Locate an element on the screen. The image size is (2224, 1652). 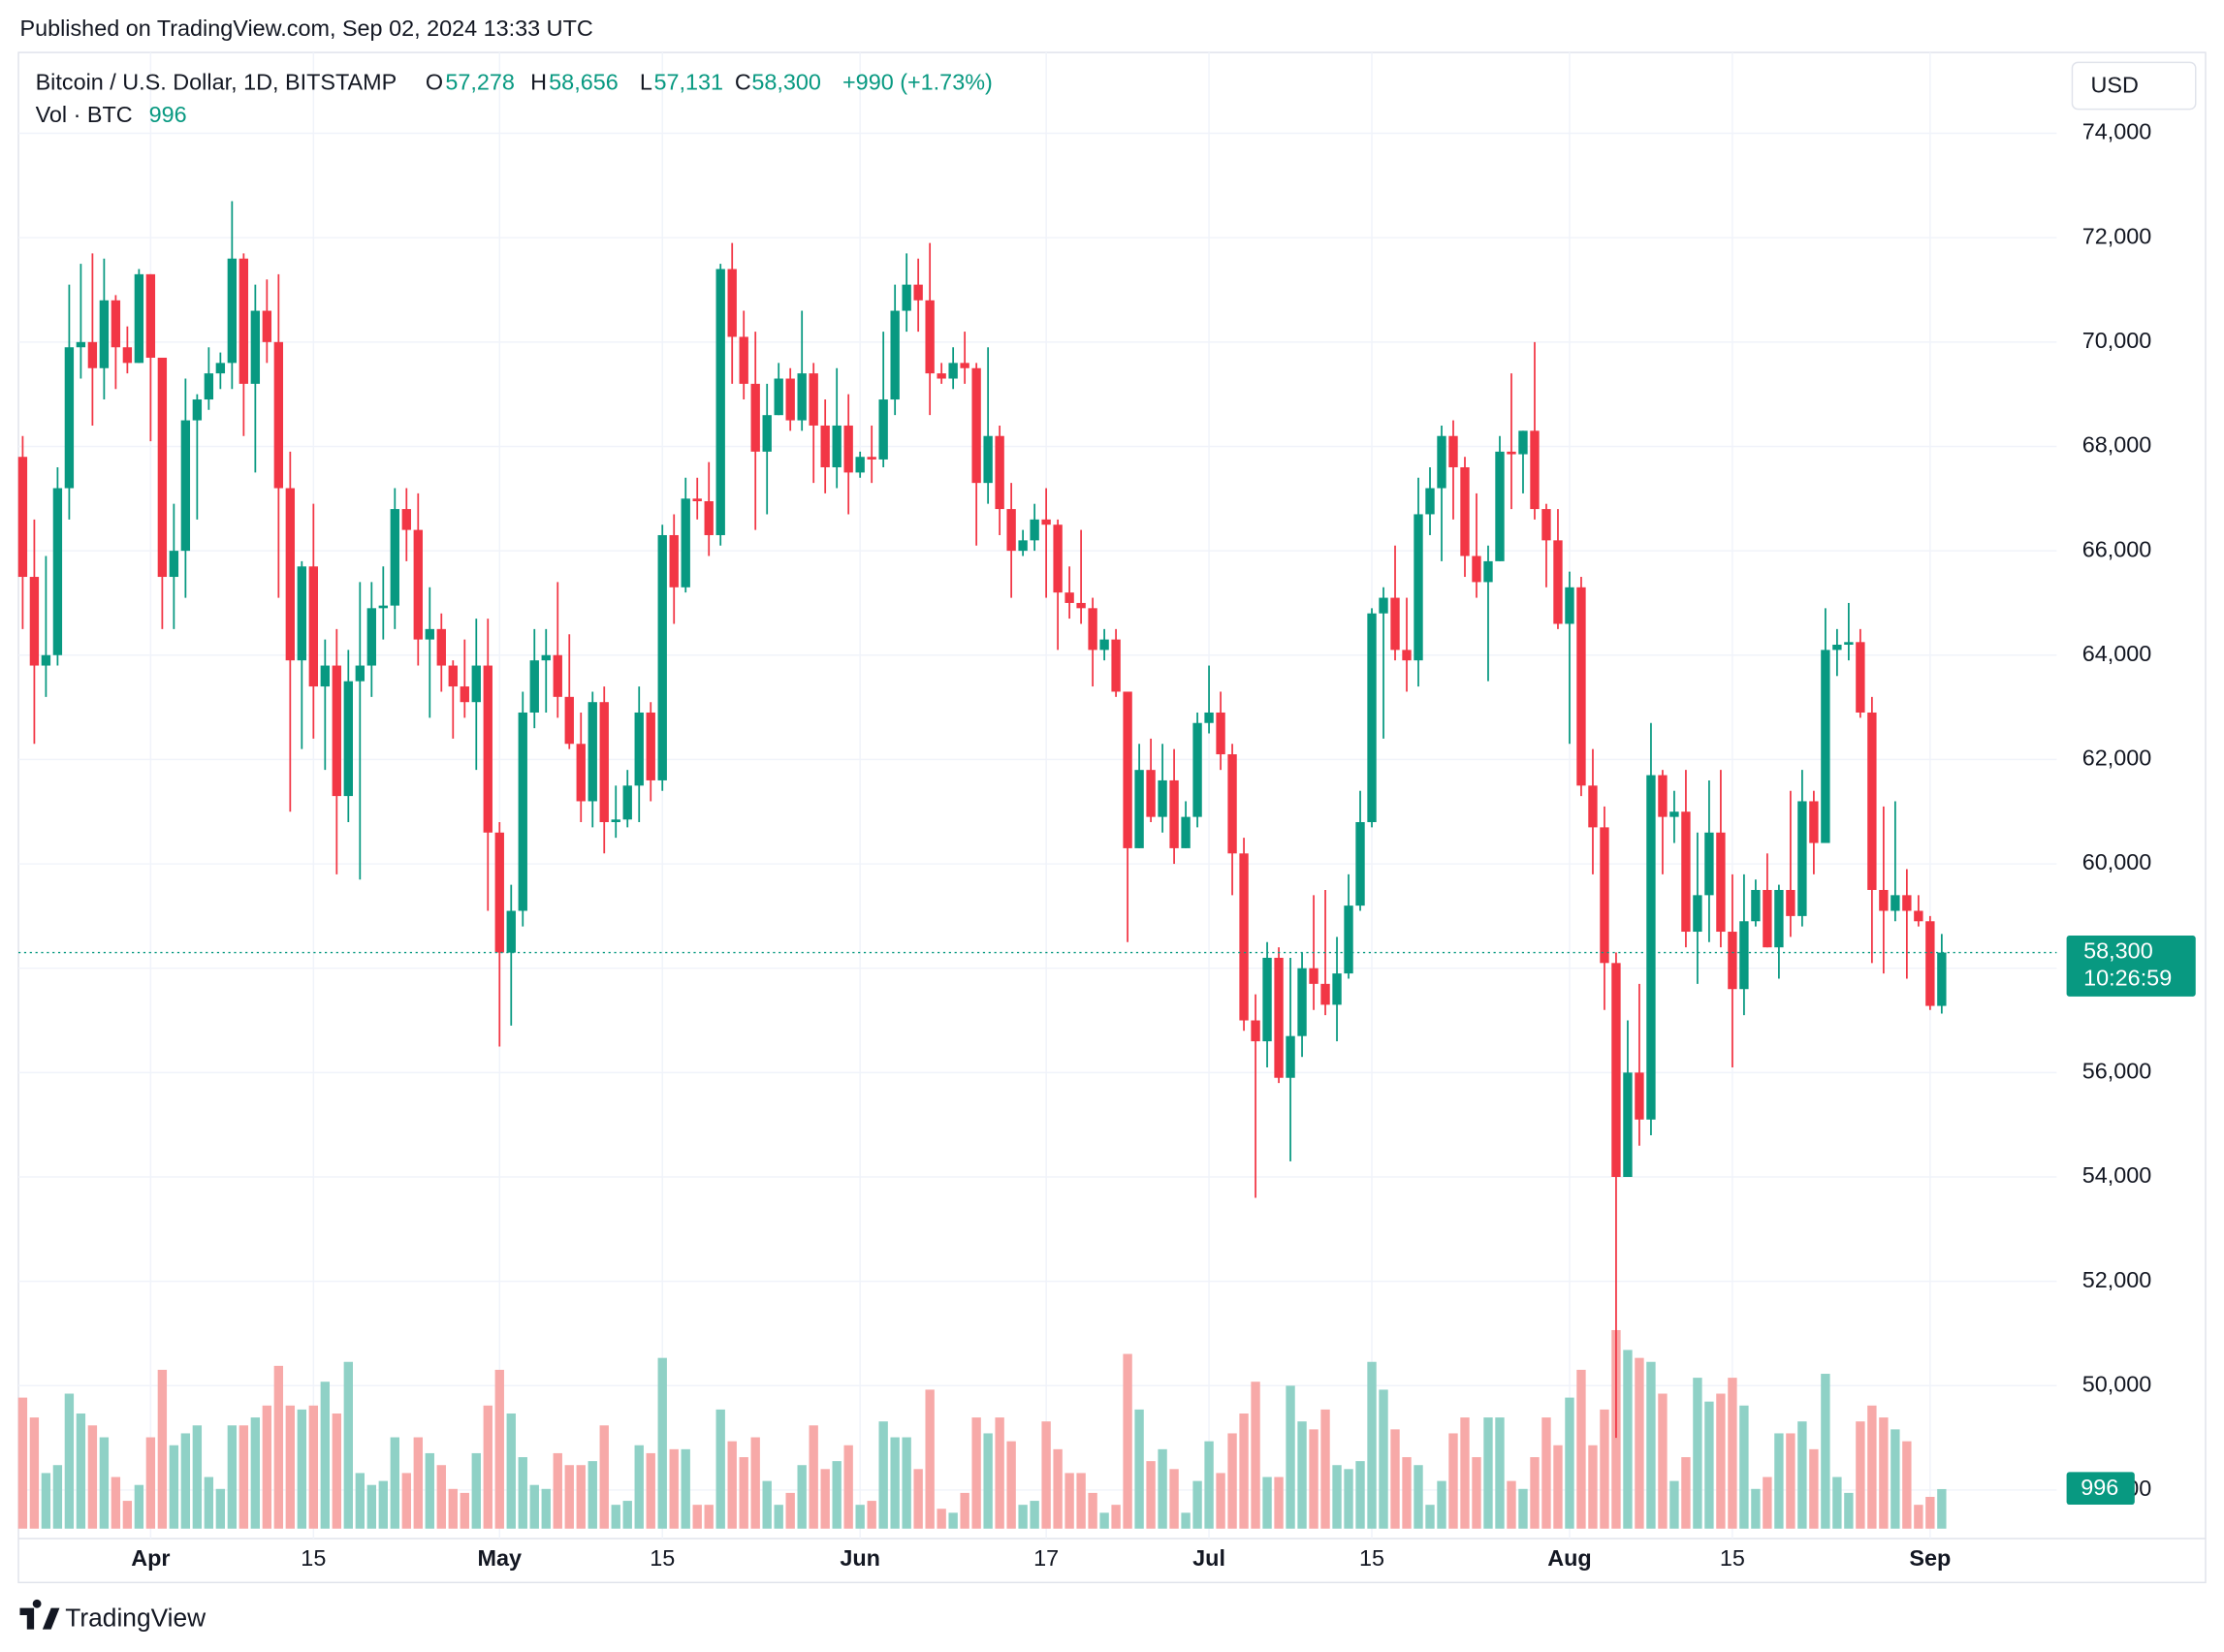
currency-button is located at coordinates (2134, 86).